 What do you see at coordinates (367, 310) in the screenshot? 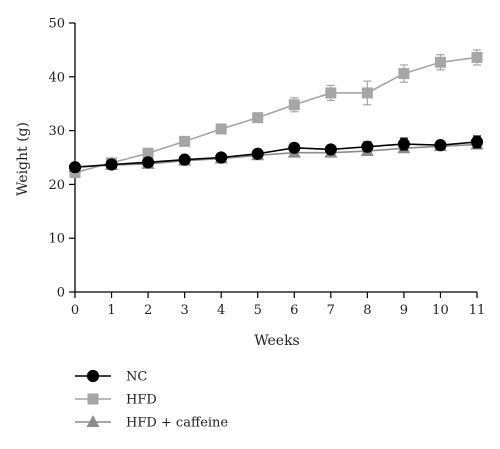
I see `x-tick-label: 8` at bounding box center [367, 310].